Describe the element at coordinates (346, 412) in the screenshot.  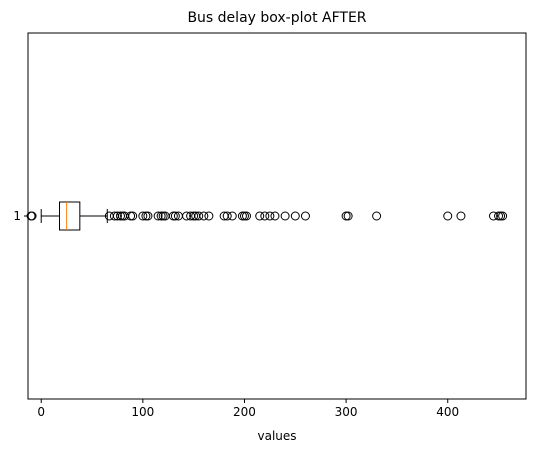
I see `x-tick-label: 300` at that location.